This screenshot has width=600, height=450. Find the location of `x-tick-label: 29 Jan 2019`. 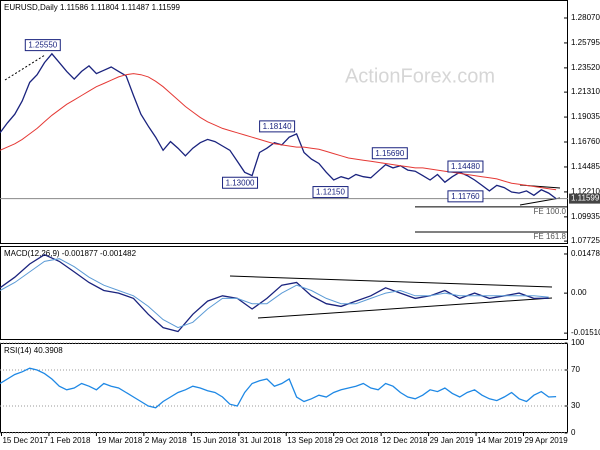

x-tick-label: 29 Jan 2019 is located at coordinates (452, 440).